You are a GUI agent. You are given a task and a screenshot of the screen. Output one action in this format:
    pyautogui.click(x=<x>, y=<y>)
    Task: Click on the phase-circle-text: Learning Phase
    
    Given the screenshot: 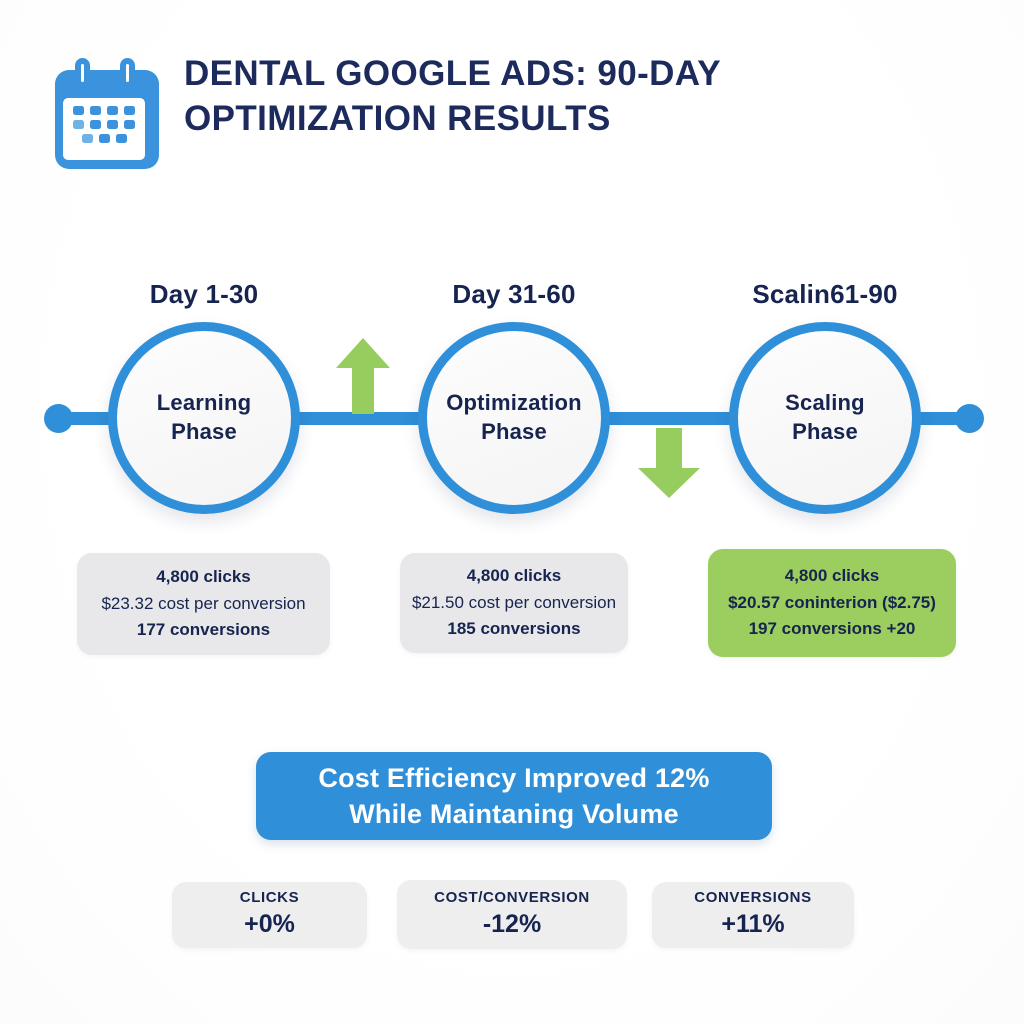 What is the action you would take?
    pyautogui.click(x=204, y=417)
    